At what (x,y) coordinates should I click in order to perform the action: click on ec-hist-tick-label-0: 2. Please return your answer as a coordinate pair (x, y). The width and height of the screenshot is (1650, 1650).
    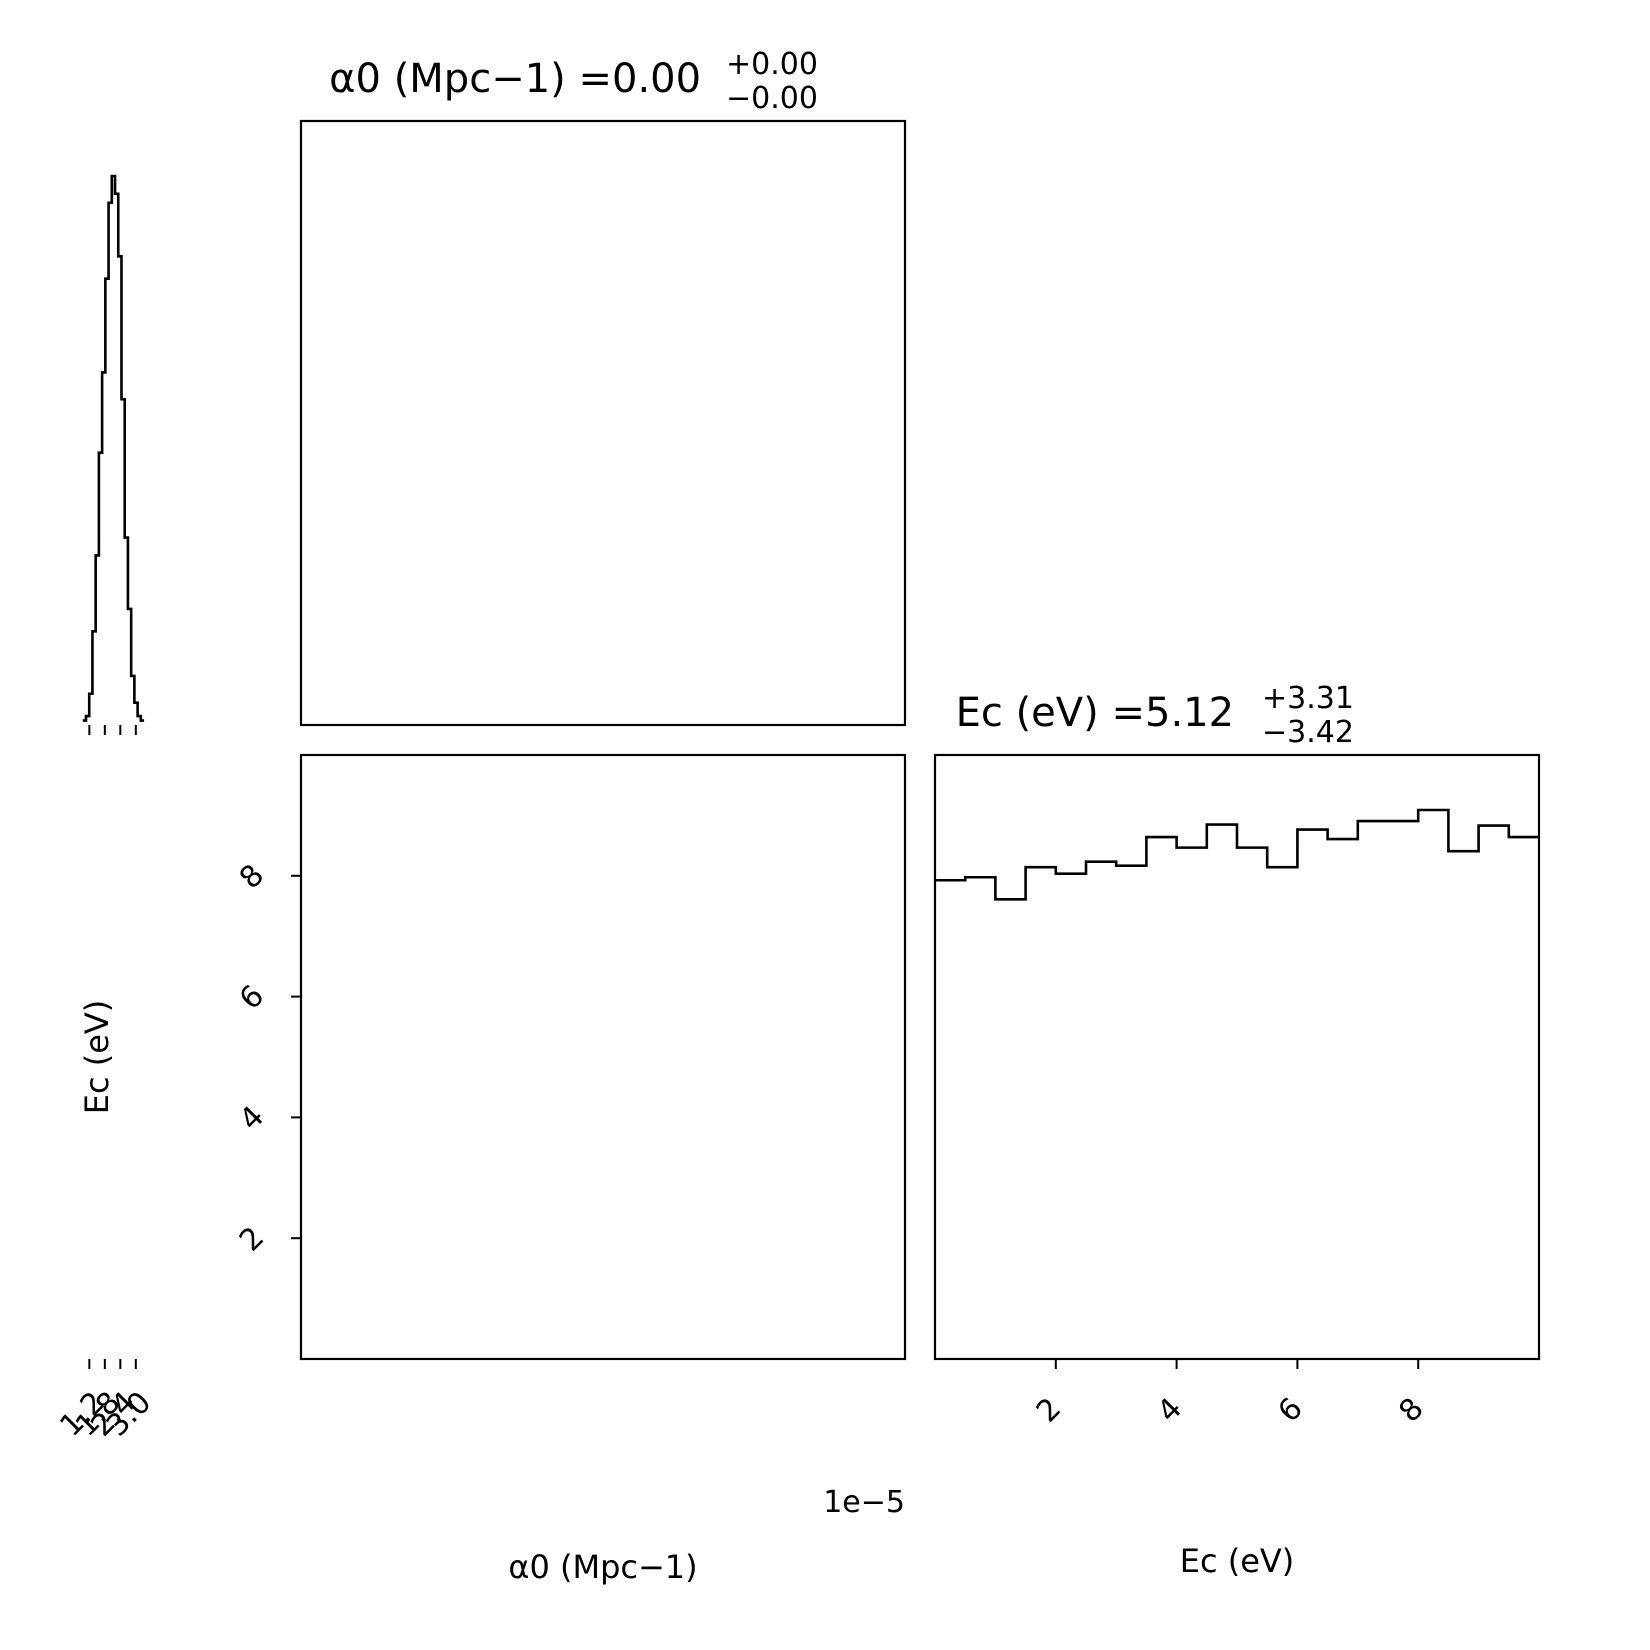
    Looking at the image, I should click on (1049, 1410).